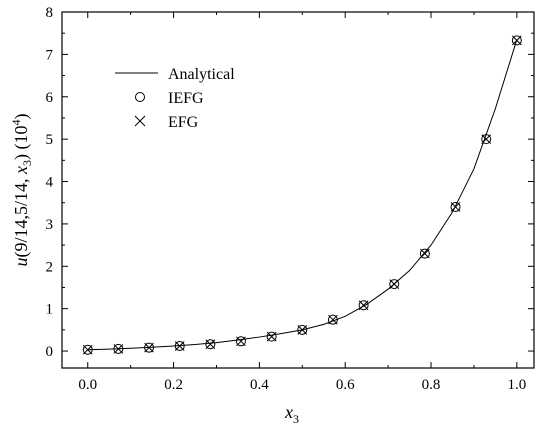 Image resolution: width=550 pixels, height=438 pixels. I want to click on y-axis-title-x: x, so click(21, 170).